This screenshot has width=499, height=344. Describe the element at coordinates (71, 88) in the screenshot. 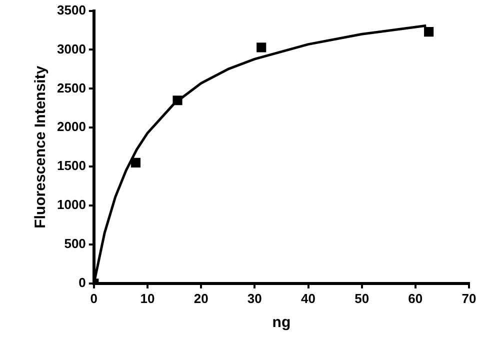

I see `y-tick-label: 2500` at that location.